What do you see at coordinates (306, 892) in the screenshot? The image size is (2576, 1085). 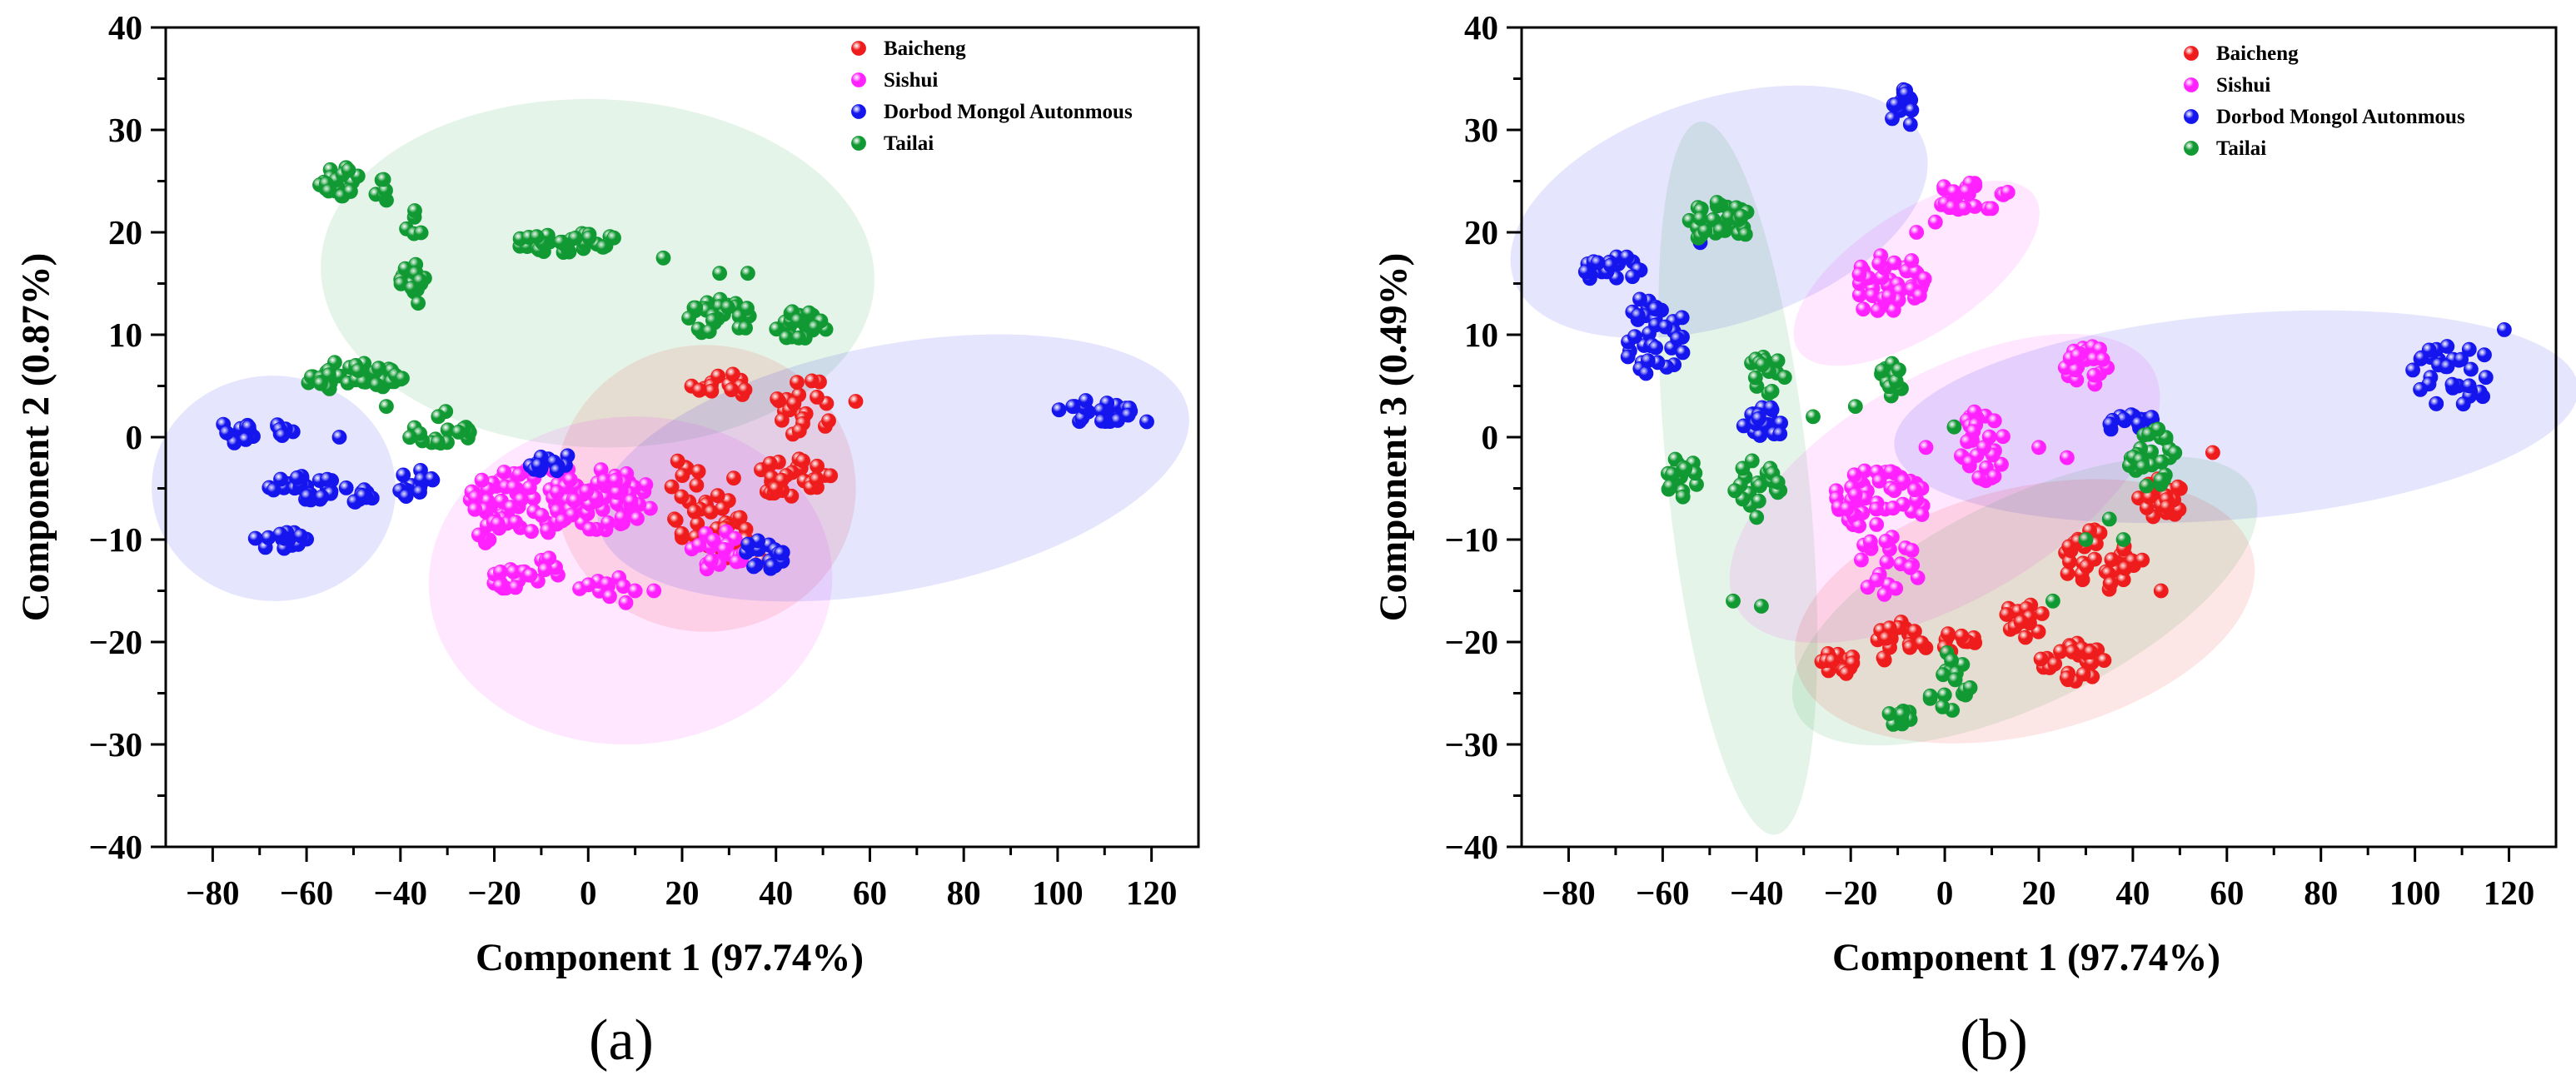 I see `x-tick-label: −60` at bounding box center [306, 892].